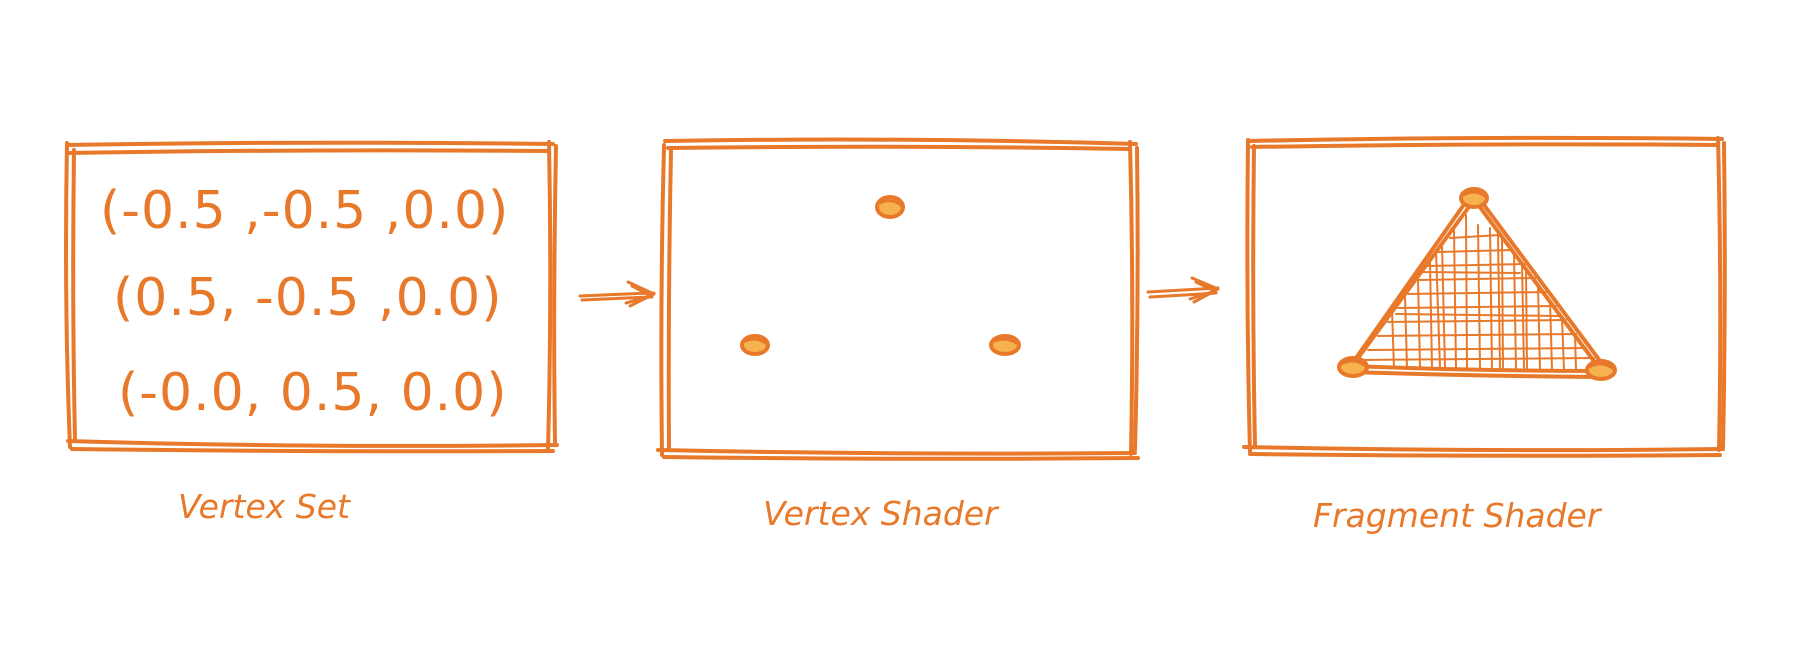 Image resolution: width=1812 pixels, height=664 pixels. I want to click on triangle-vertex-top, so click(1474, 198).